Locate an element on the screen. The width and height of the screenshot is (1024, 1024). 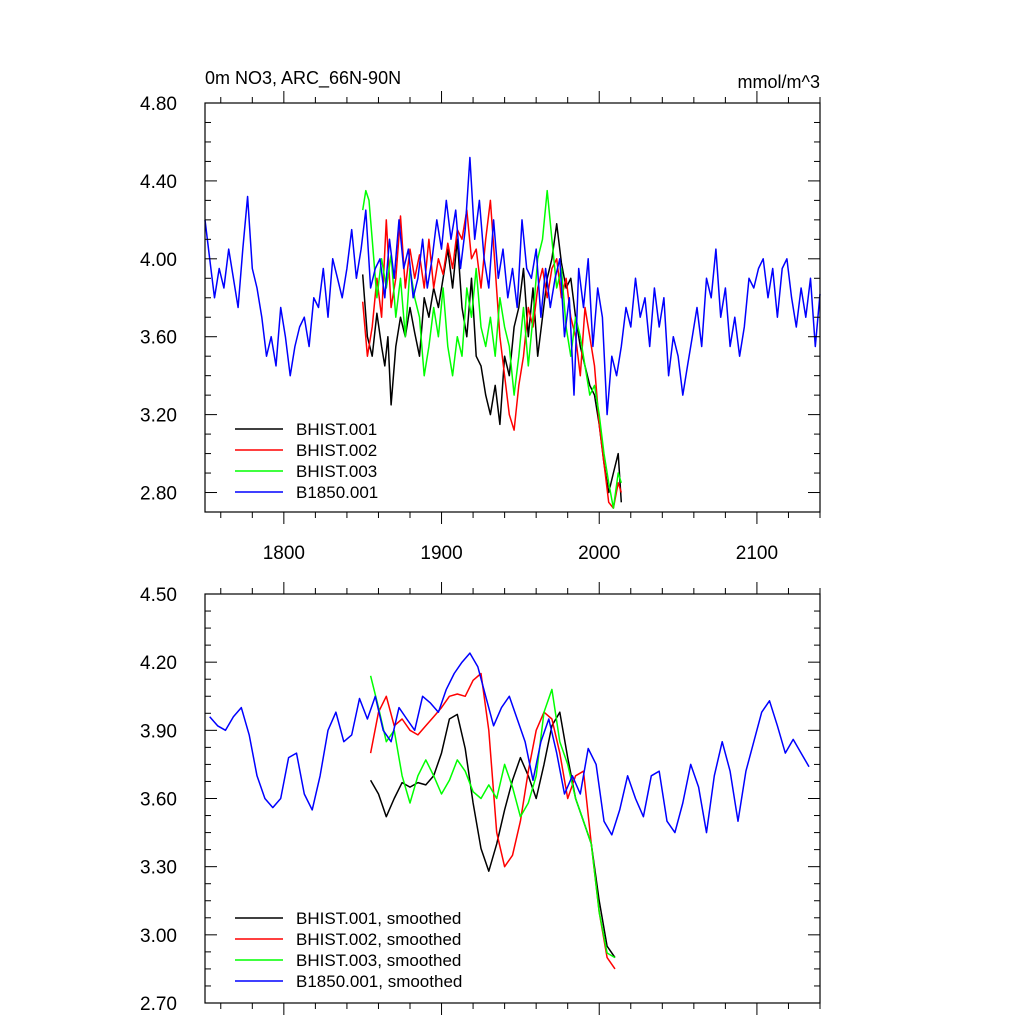
top-xtick-label: 1800 is located at coordinates (284, 553).